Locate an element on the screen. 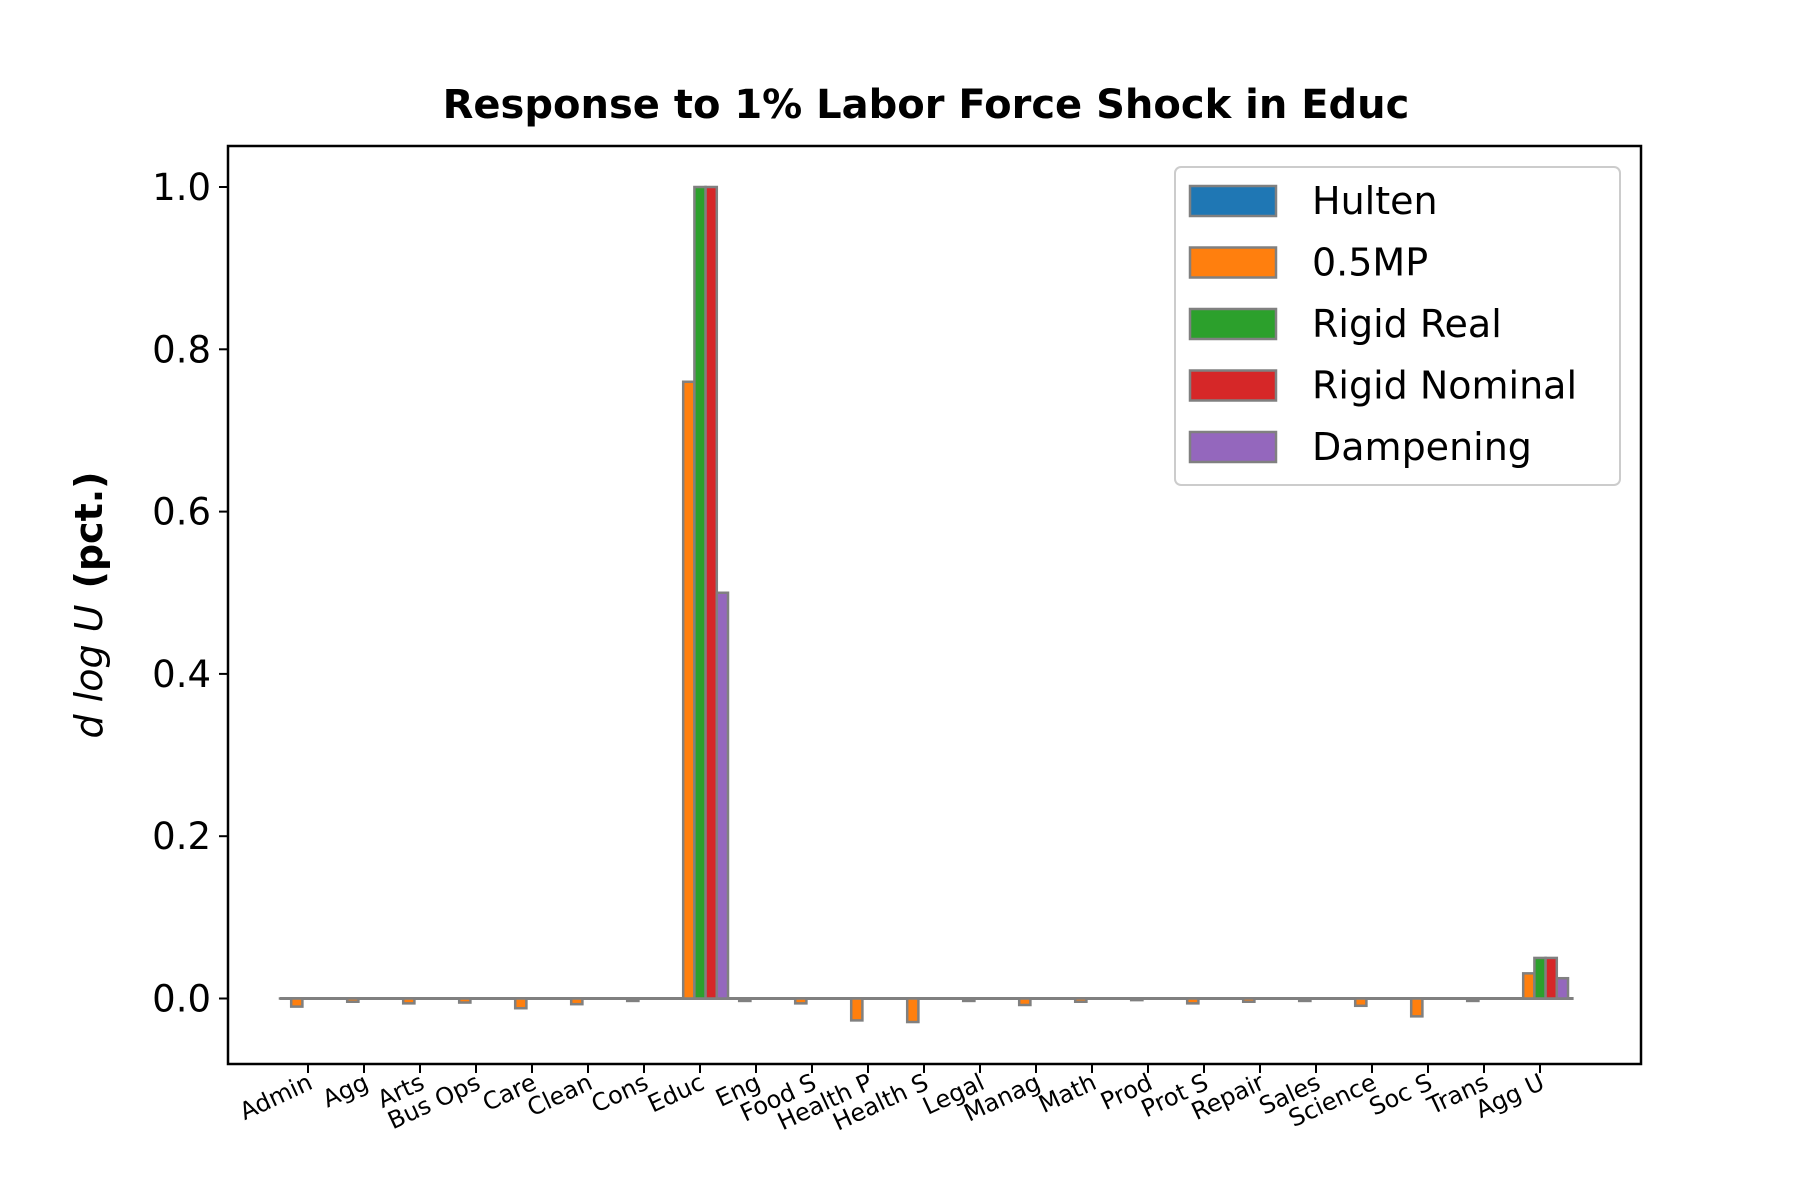 The image size is (1800, 1200). legend-item: Rigid Real is located at coordinates (1345, 324).